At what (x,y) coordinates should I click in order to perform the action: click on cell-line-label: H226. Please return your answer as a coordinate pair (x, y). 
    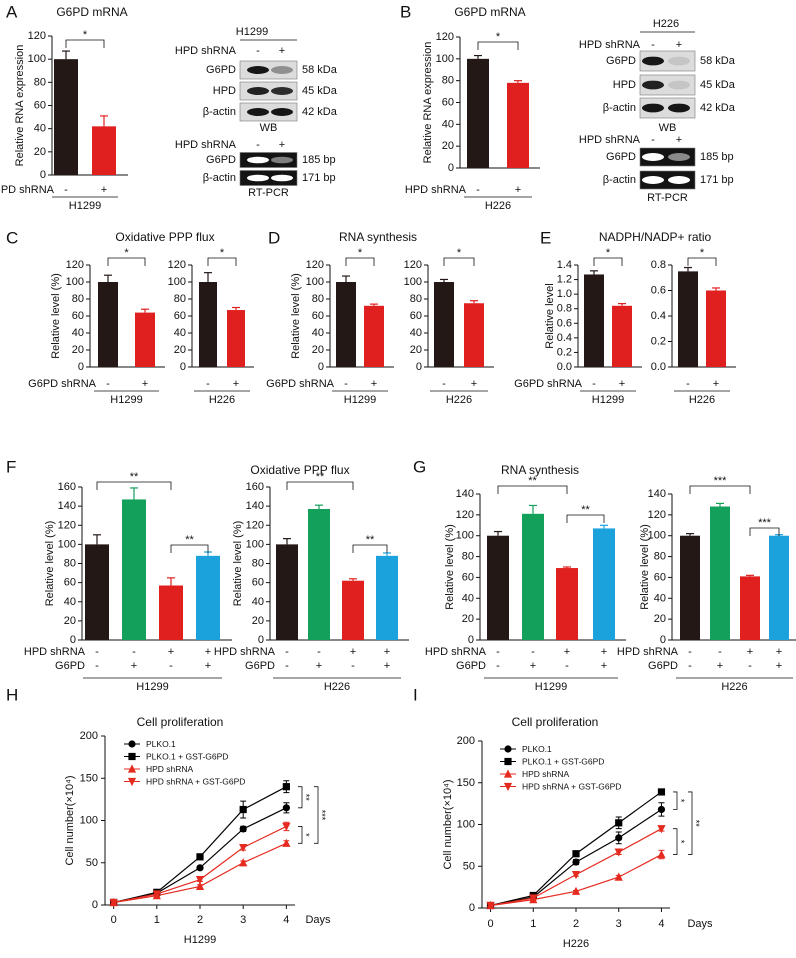
    Looking at the image, I should click on (666, 24).